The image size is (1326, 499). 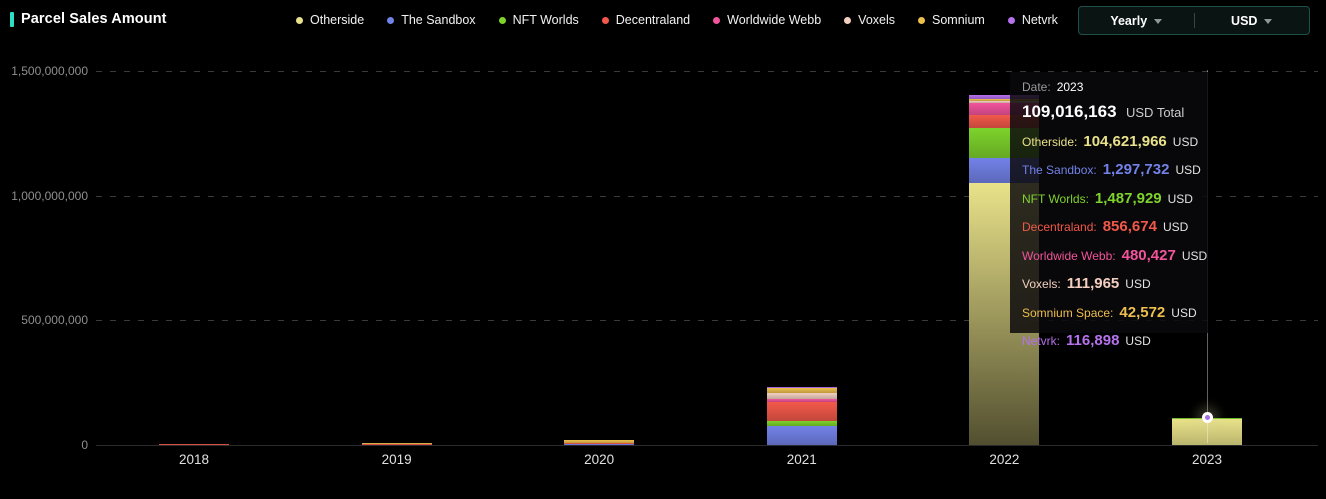 I want to click on bar-2021, so click(x=801, y=253).